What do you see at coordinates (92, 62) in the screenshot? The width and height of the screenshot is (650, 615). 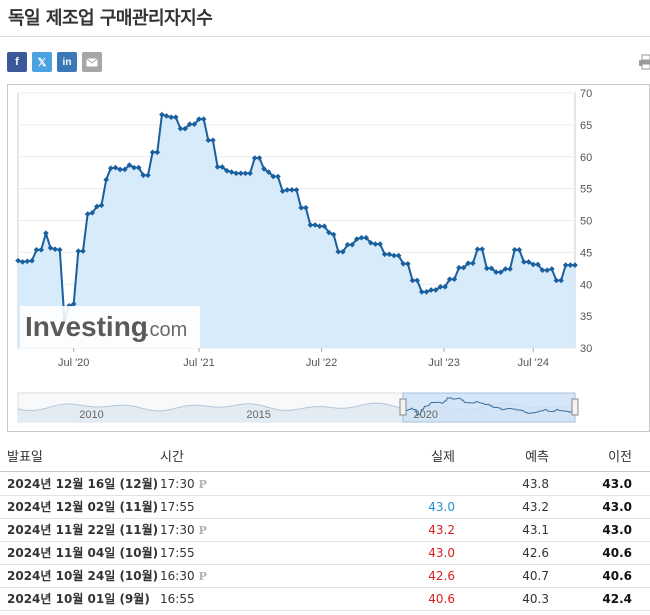 I see `mail-icon` at bounding box center [92, 62].